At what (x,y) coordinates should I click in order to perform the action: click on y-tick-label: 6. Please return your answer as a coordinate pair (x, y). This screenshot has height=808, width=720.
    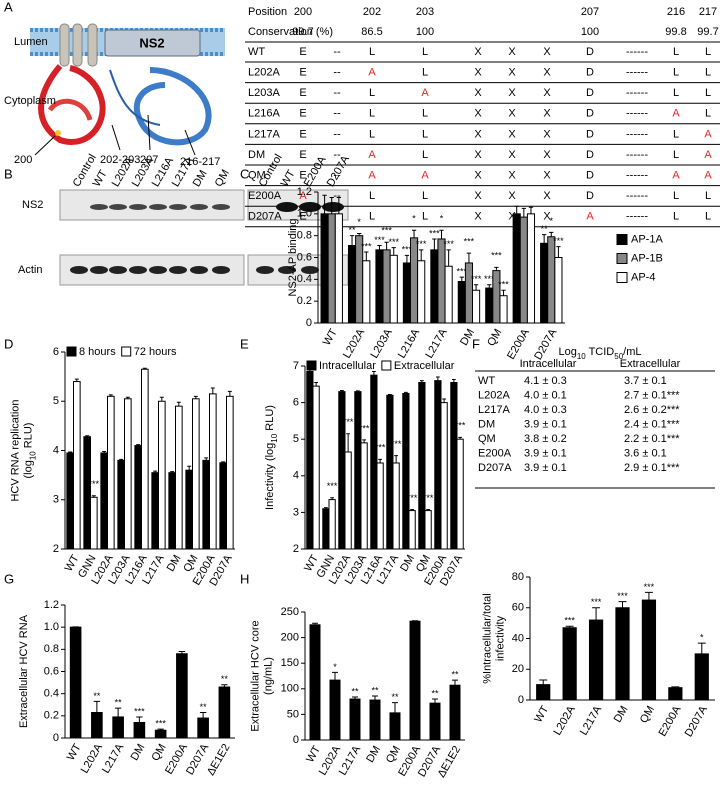
    Looking at the image, I should click on (56, 352).